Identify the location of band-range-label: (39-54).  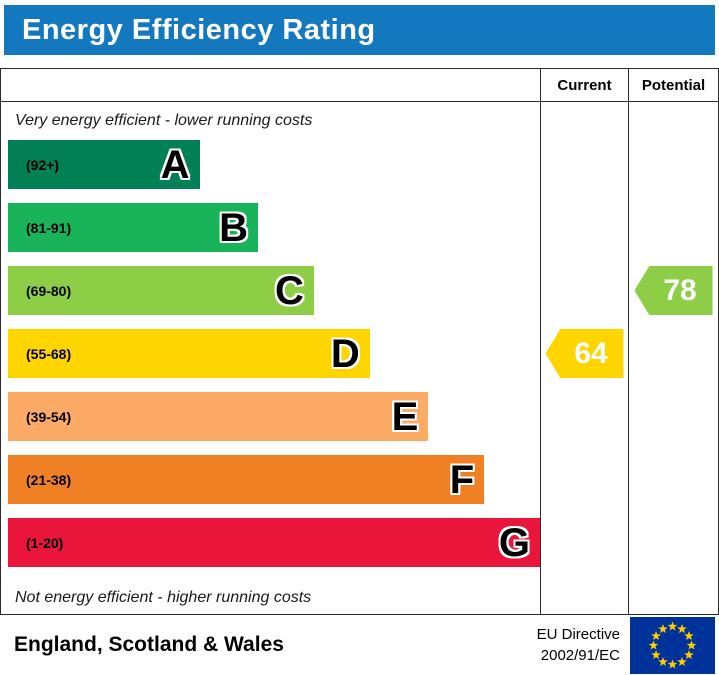
(49, 416).